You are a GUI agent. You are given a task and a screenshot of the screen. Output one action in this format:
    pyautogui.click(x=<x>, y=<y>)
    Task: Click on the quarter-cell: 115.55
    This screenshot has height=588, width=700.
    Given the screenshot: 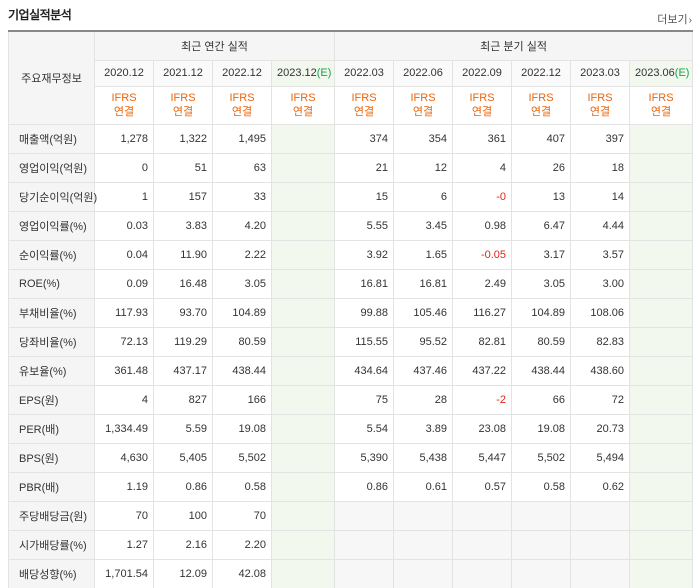 What is the action you would take?
    pyautogui.click(x=364, y=341)
    